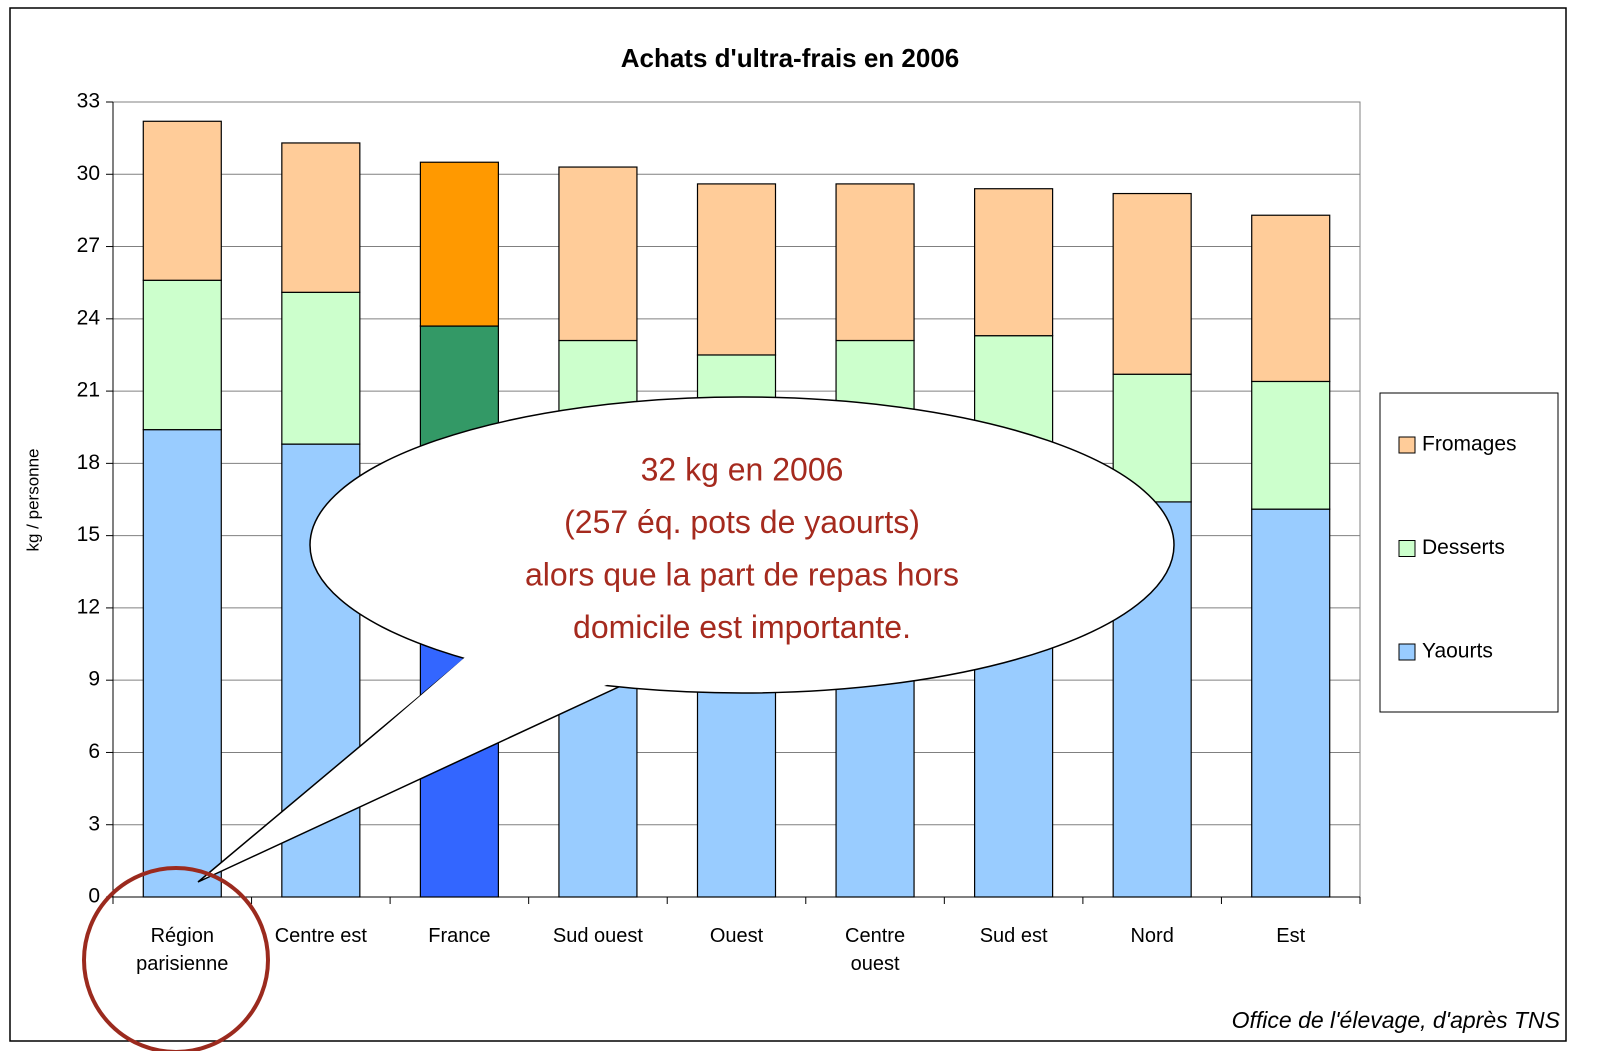 Image resolution: width=1603 pixels, height=1051 pixels. I want to click on y-axis-label: kg / personne, so click(32, 499).